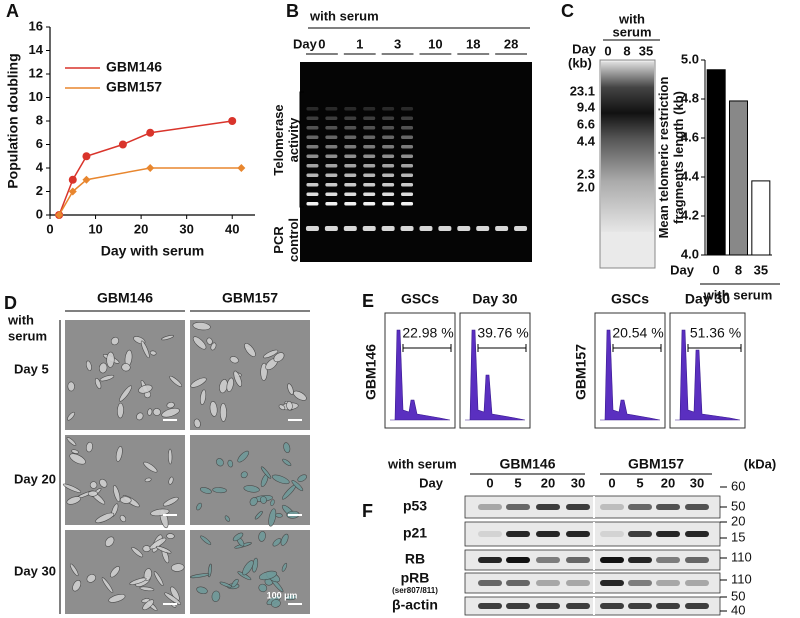 The width and height of the screenshot is (800, 618). What do you see at coordinates (59, 215) in the screenshot?
I see `data-point` at bounding box center [59, 215].